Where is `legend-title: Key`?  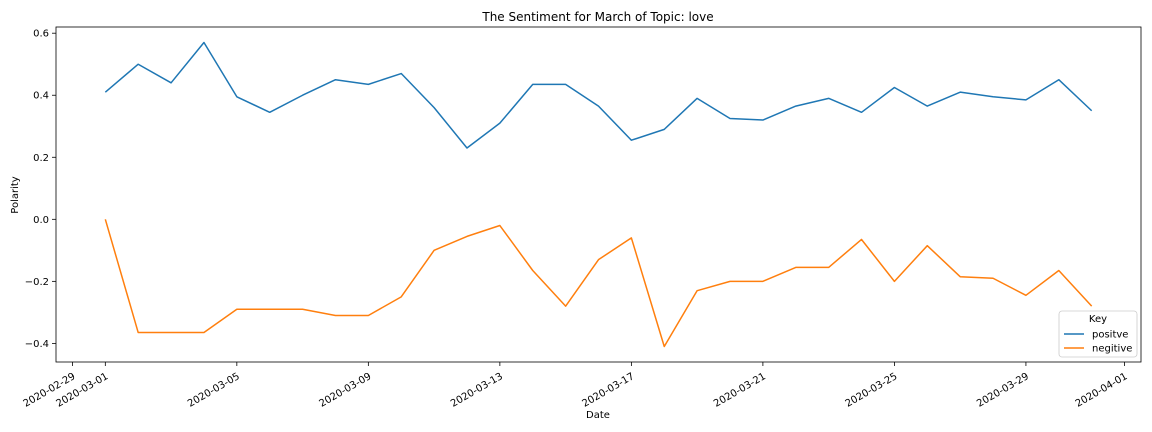 legend-title: Key is located at coordinates (1098, 319).